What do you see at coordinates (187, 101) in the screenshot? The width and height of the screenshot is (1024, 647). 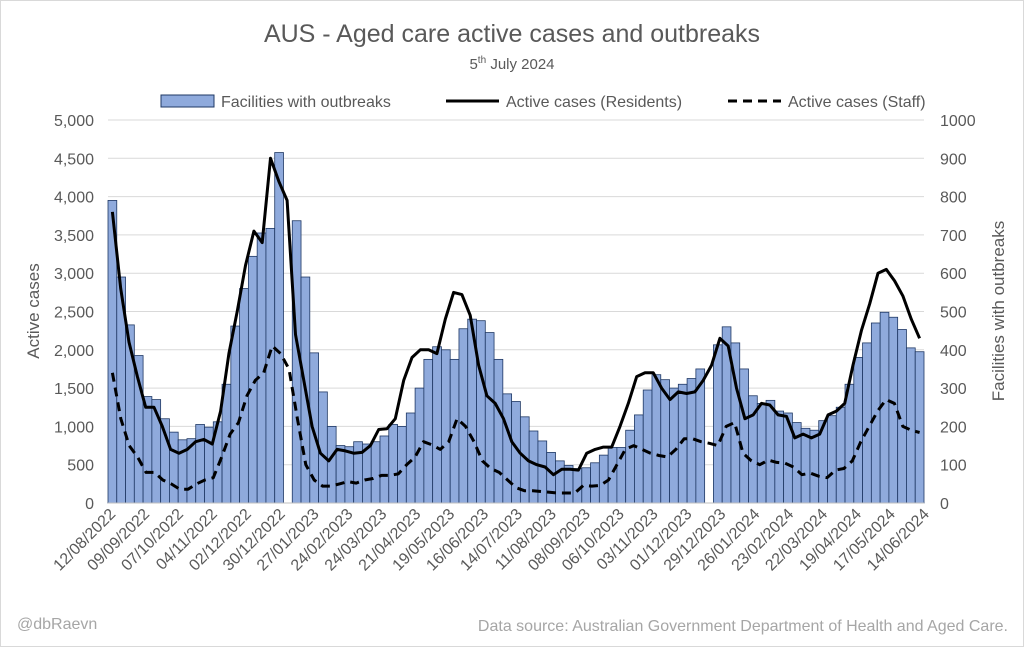 I see `legend-swatch-bar` at bounding box center [187, 101].